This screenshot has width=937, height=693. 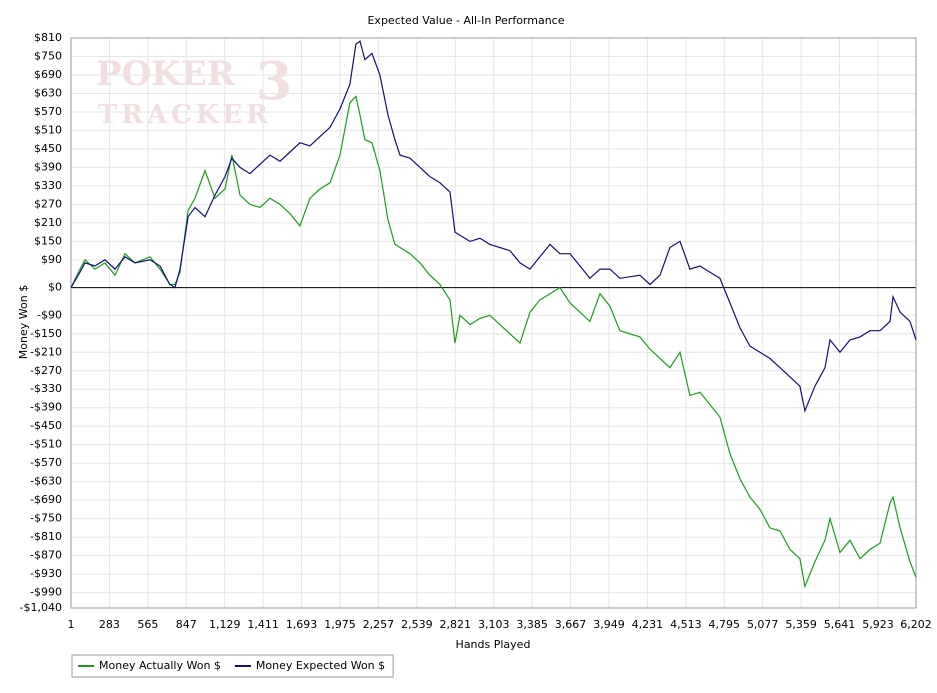 I want to click on watermark: 3, so click(x=274, y=82).